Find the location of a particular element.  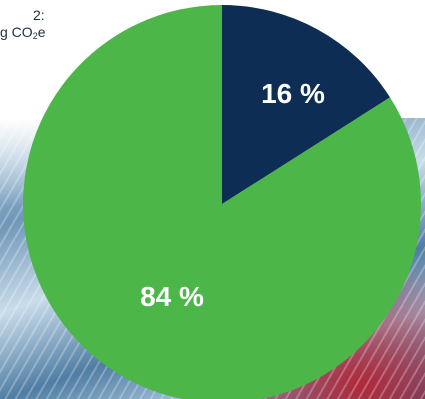

caption-line-2-suffix: e is located at coordinates (41, 32).